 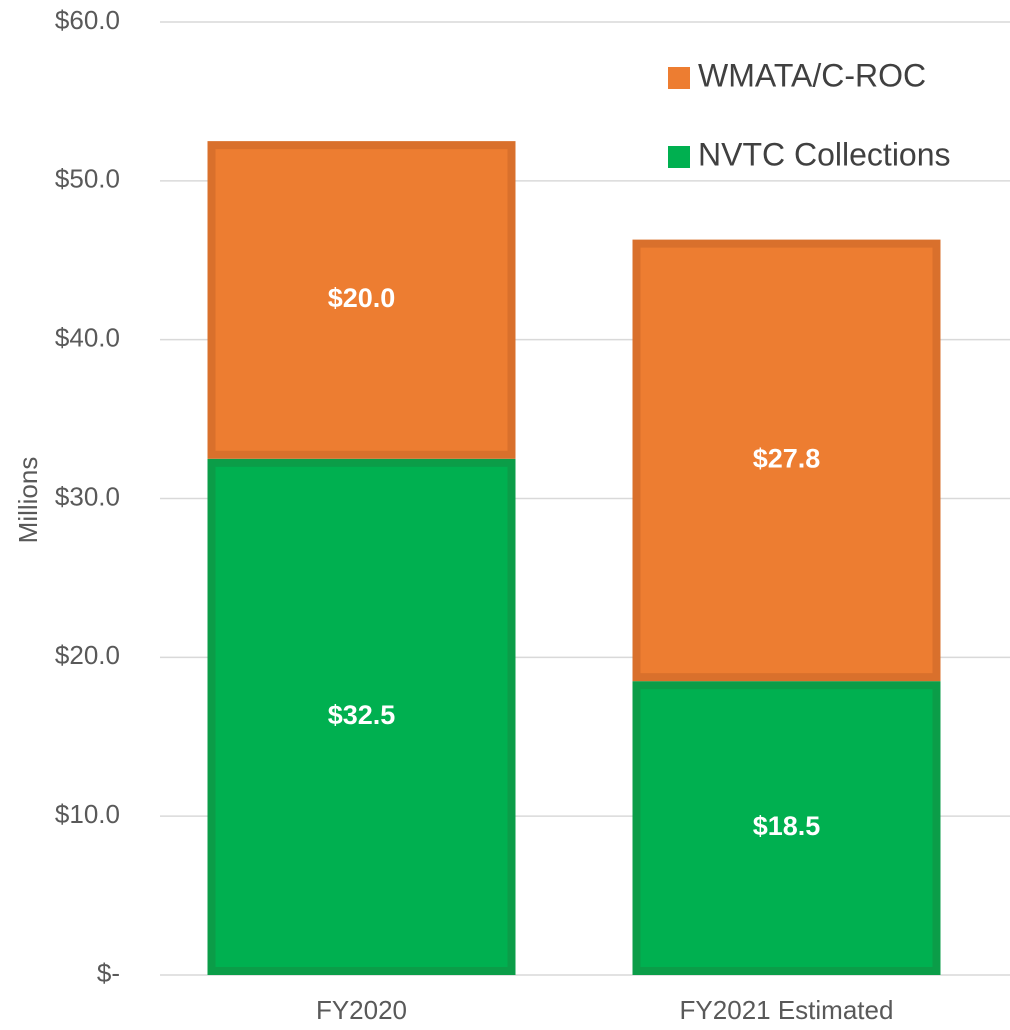 What do you see at coordinates (87, 655) in the screenshot?
I see `y-tick-label: $20.0` at bounding box center [87, 655].